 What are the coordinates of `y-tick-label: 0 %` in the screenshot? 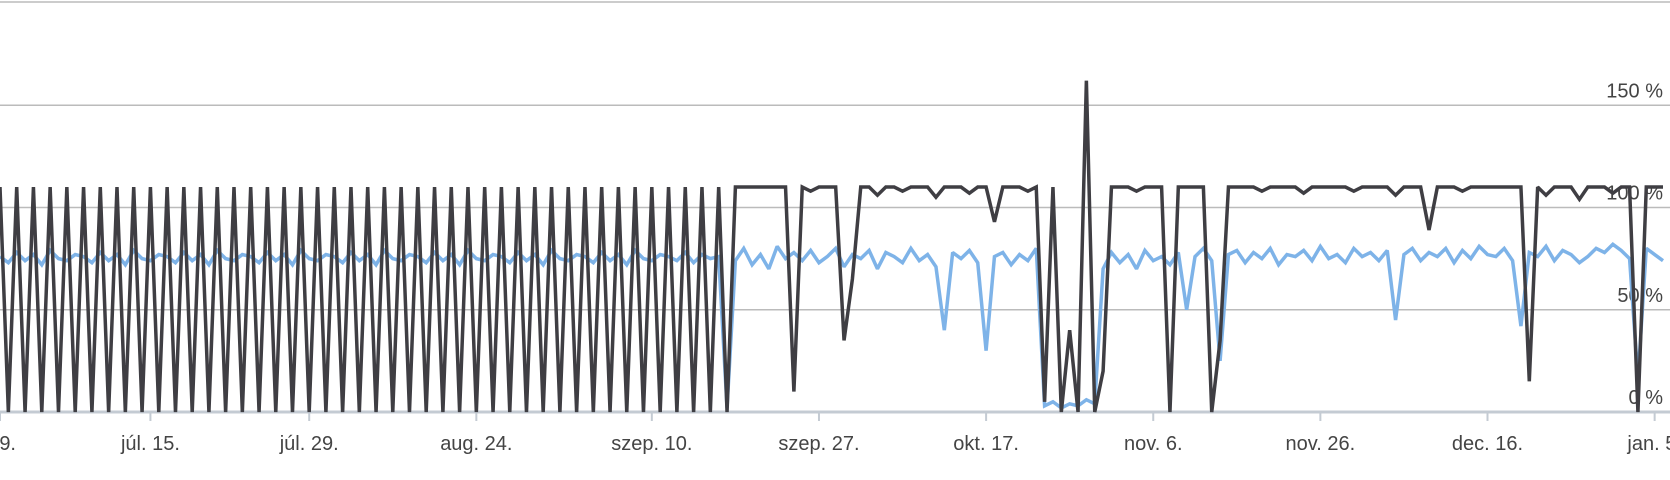 It's located at (1646, 398).